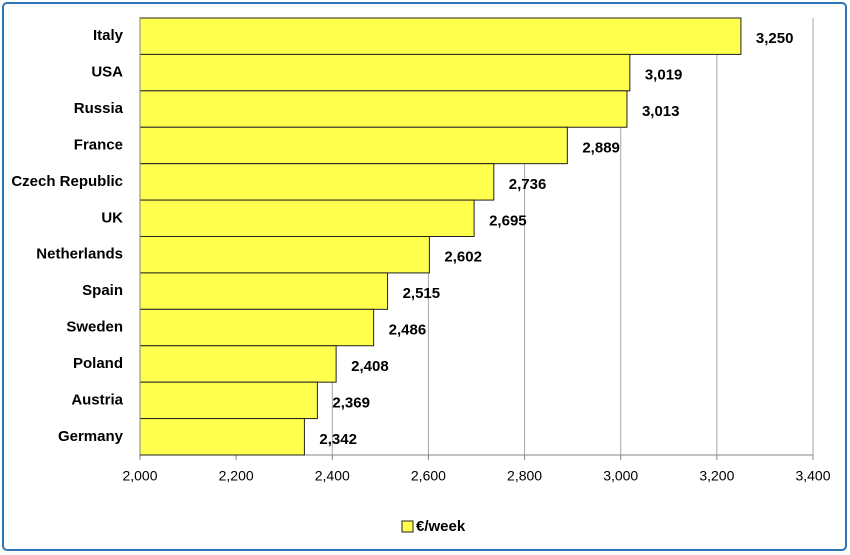  Describe the element at coordinates (91, 436) in the screenshot. I see `y-tick-label: Germany` at that location.